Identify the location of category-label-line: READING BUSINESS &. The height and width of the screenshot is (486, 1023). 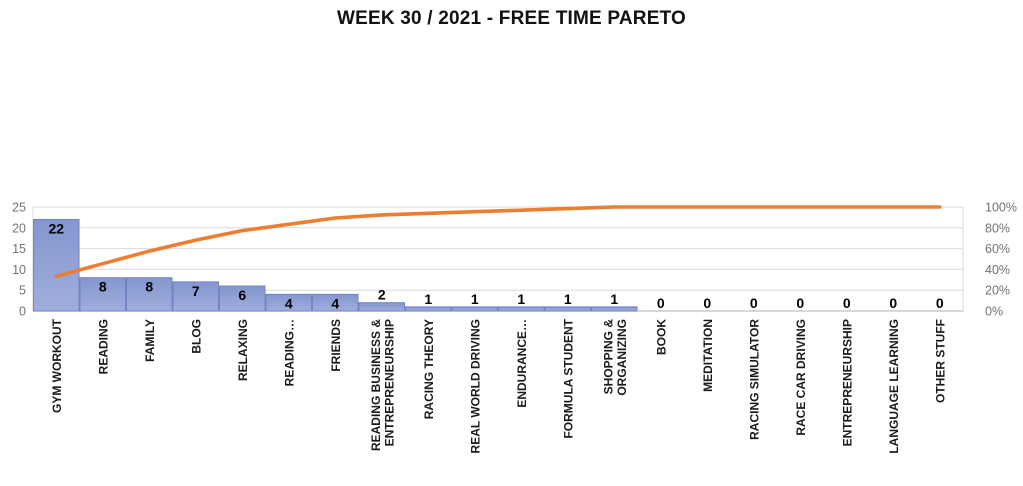
(376, 385).